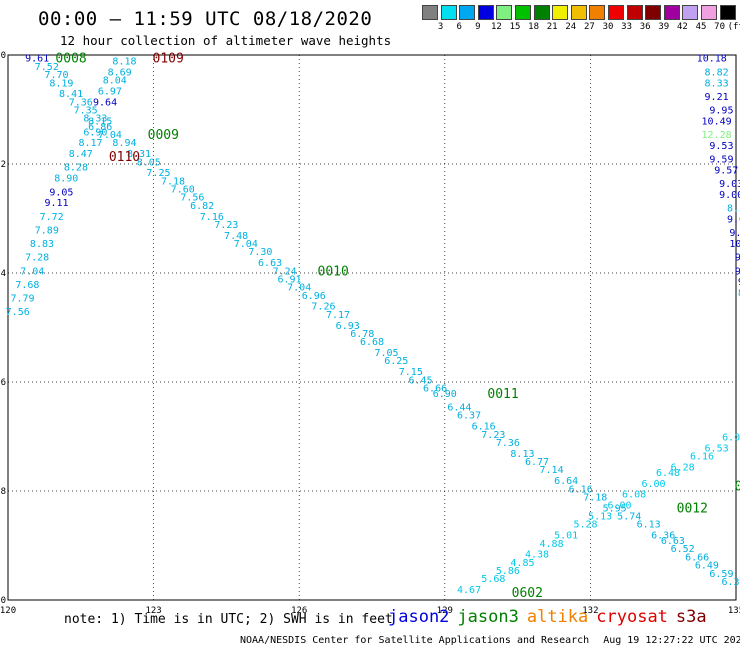  Describe the element at coordinates (712, 59) in the screenshot. I see `wave-height-value: 10.18` at that location.